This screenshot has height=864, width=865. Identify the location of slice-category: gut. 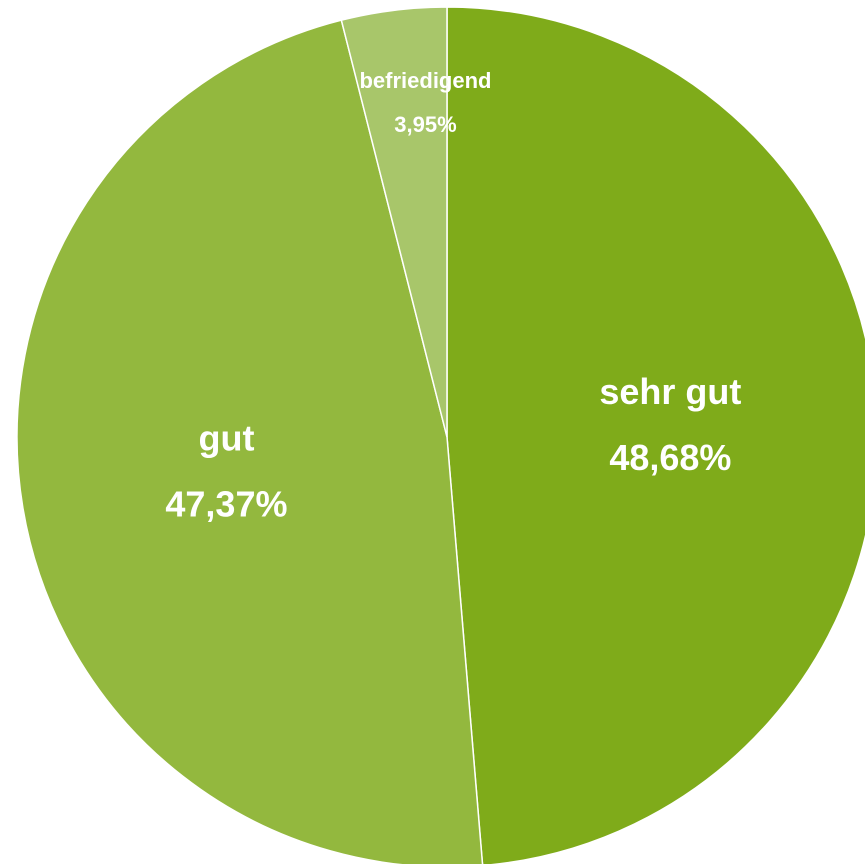
(226, 437).